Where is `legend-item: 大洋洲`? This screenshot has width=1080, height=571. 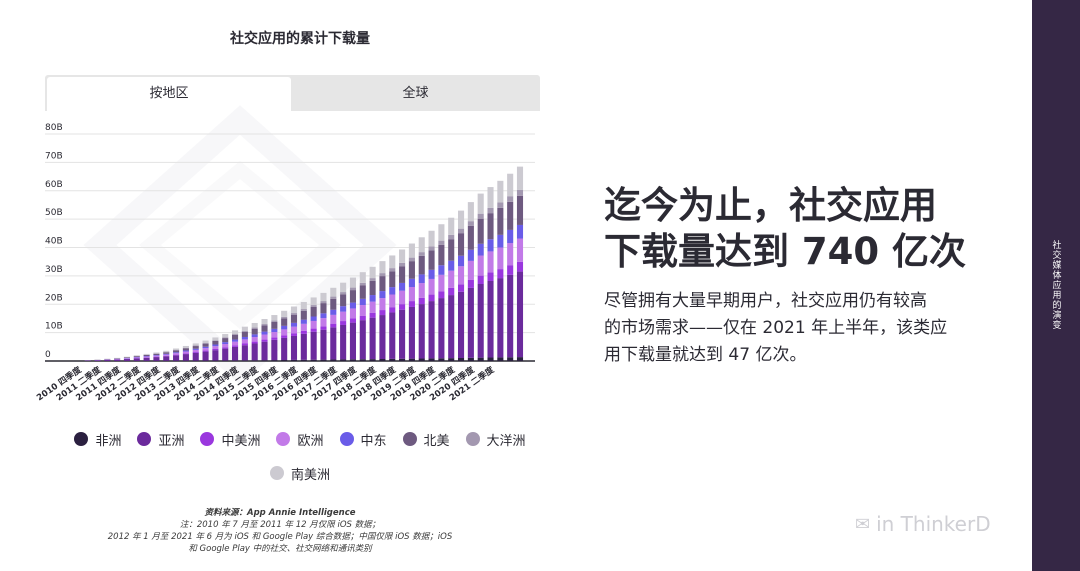 legend-item: 大洋洲 is located at coordinates (495, 439).